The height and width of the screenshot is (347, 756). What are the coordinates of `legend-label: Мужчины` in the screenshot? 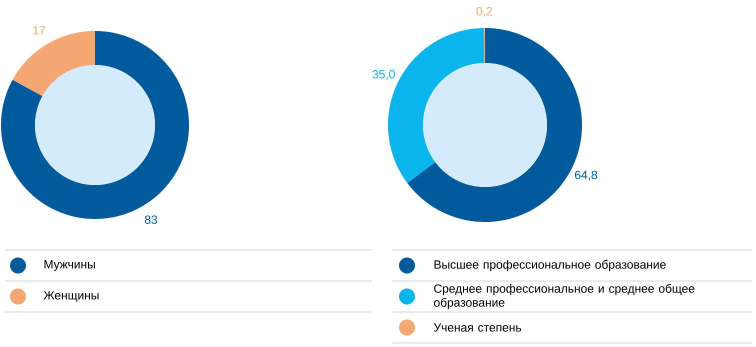 It's located at (69, 265).